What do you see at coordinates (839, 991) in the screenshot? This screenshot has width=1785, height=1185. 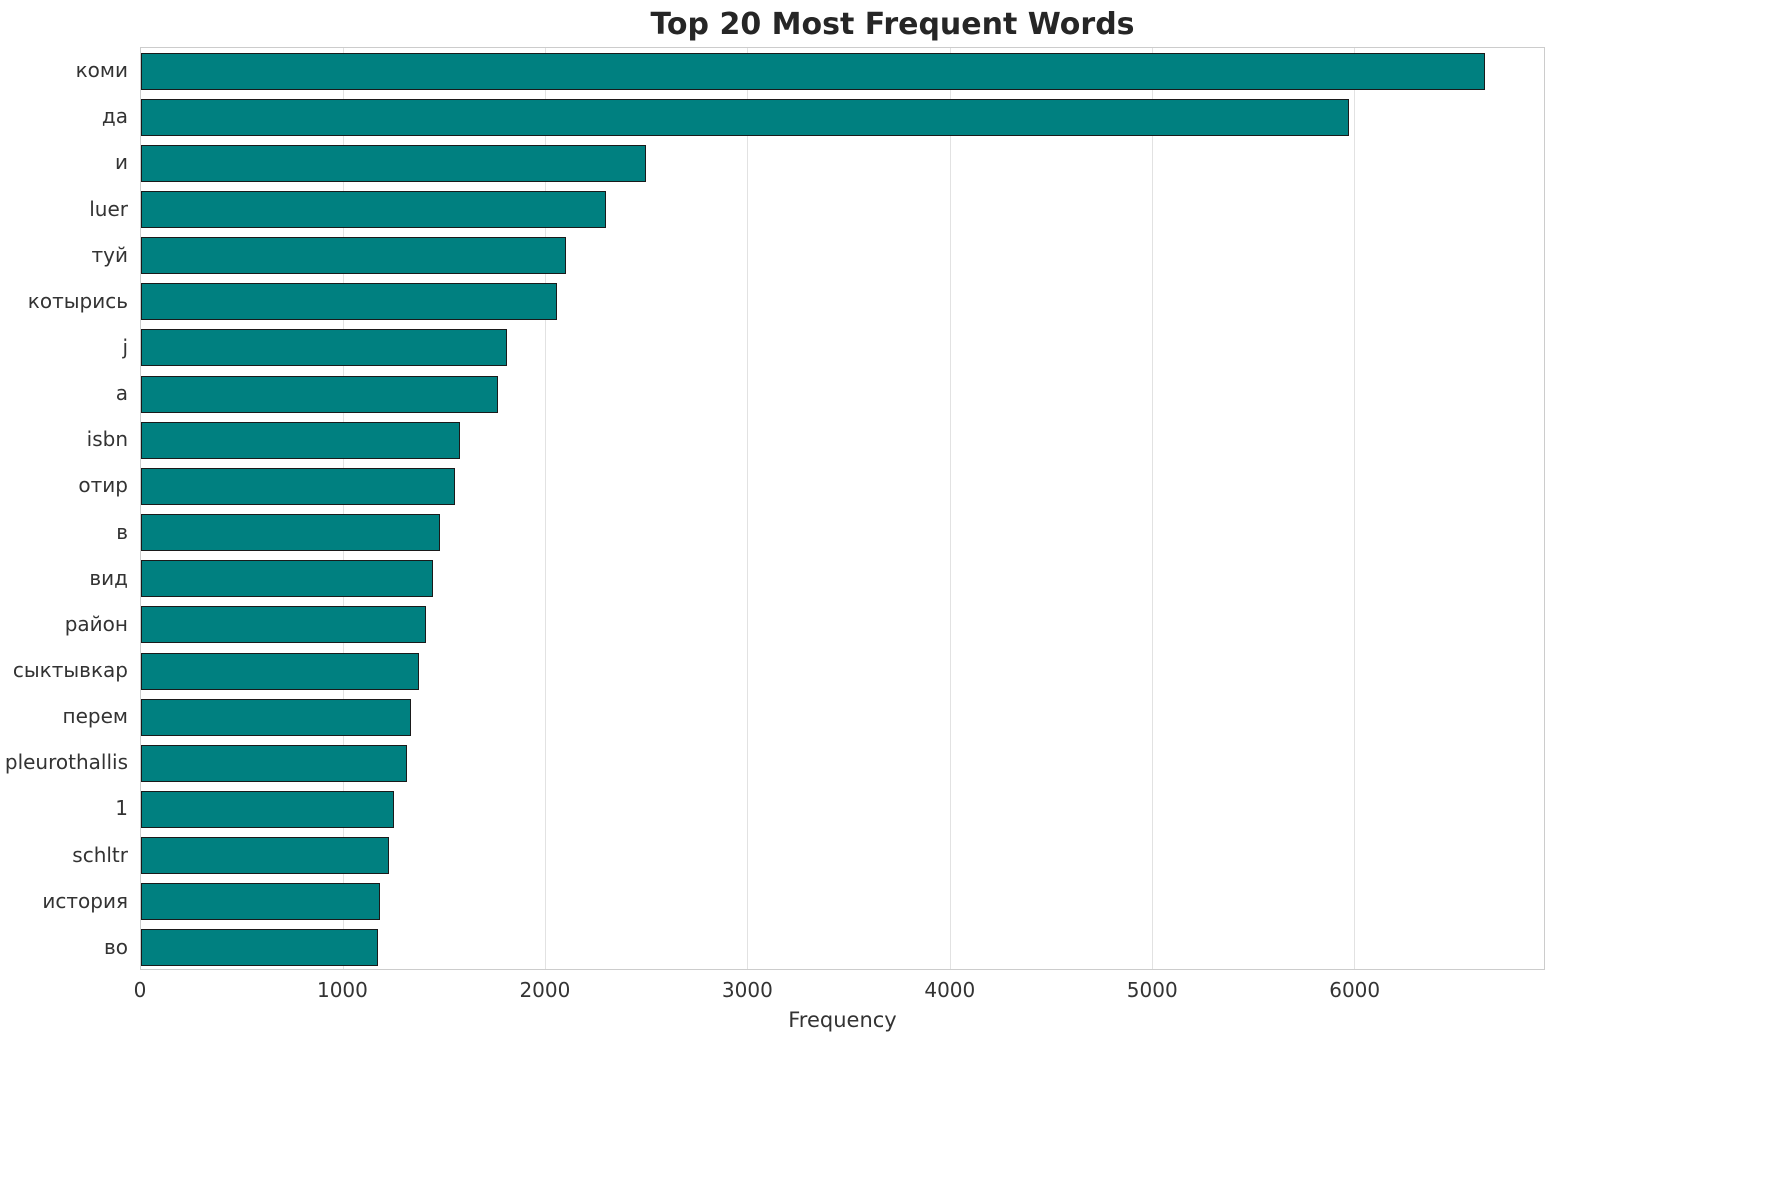 I see `x-axis-ticks: 0 1000 2000 3000 4000 5000 6000` at bounding box center [839, 991].